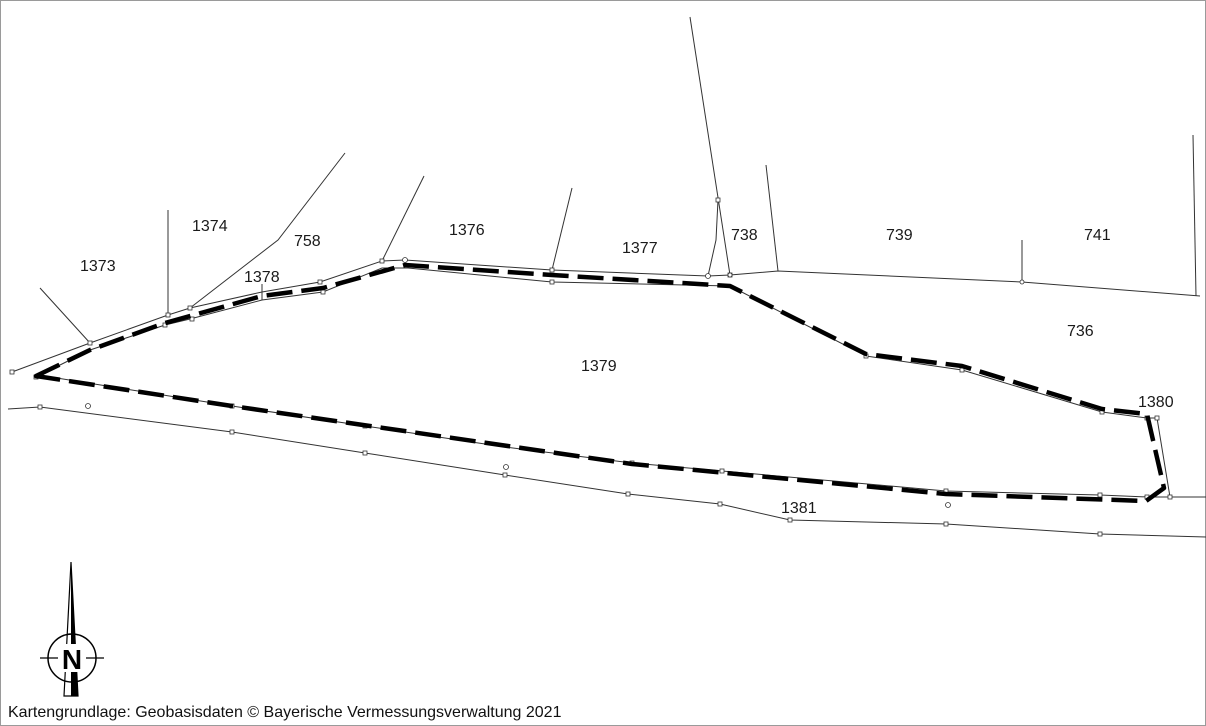 This screenshot has height=726, width=1206. What do you see at coordinates (1080, 331) in the screenshot?
I see `parcel-label-736: 736` at bounding box center [1080, 331].